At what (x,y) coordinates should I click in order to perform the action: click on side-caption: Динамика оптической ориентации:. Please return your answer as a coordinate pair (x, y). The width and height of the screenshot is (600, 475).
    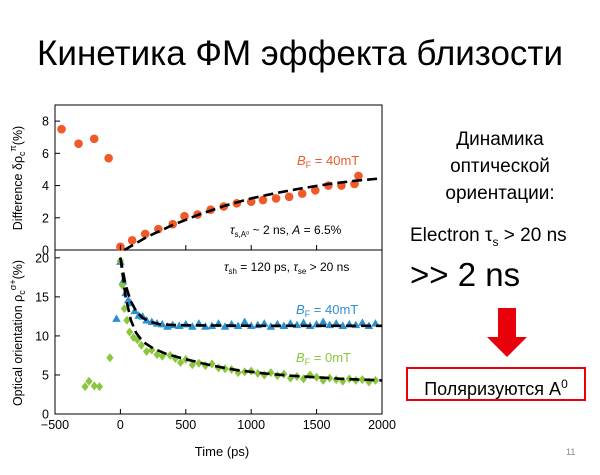
    Looking at the image, I should click on (500, 166).